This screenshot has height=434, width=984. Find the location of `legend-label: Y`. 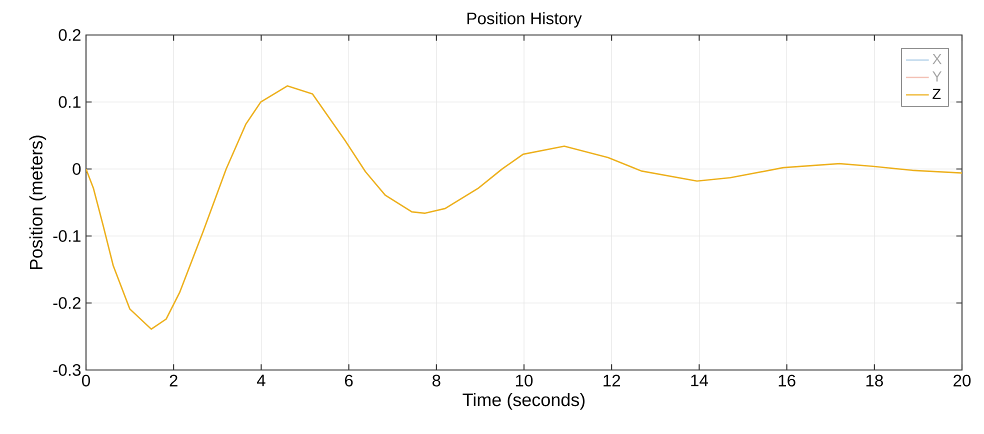

legend-label: Y is located at coordinates (937, 76).